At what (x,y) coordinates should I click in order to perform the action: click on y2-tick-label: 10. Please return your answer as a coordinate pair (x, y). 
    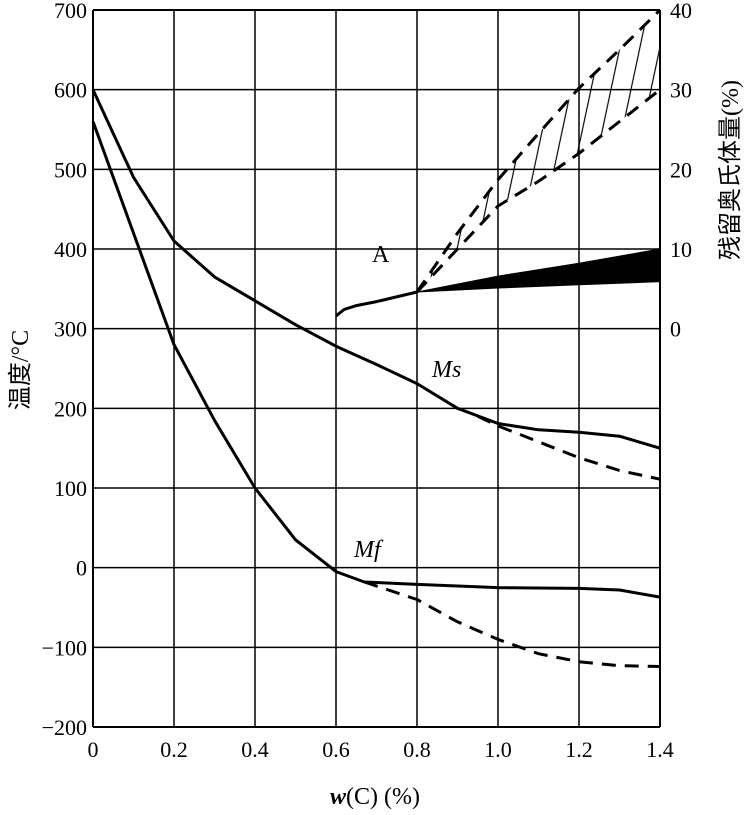
    Looking at the image, I should click on (681, 249).